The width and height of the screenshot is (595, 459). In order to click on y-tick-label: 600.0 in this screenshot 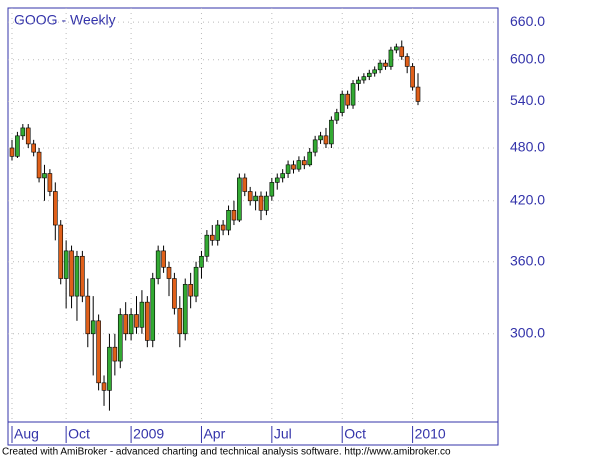, I will do `click(527, 58)`.